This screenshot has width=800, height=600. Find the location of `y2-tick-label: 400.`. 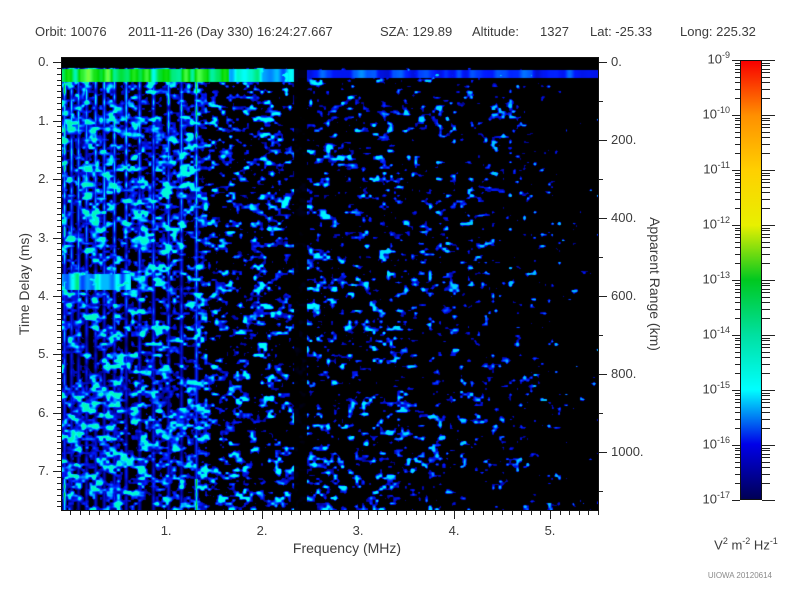

y2-tick-label: 400. is located at coordinates (624, 218).